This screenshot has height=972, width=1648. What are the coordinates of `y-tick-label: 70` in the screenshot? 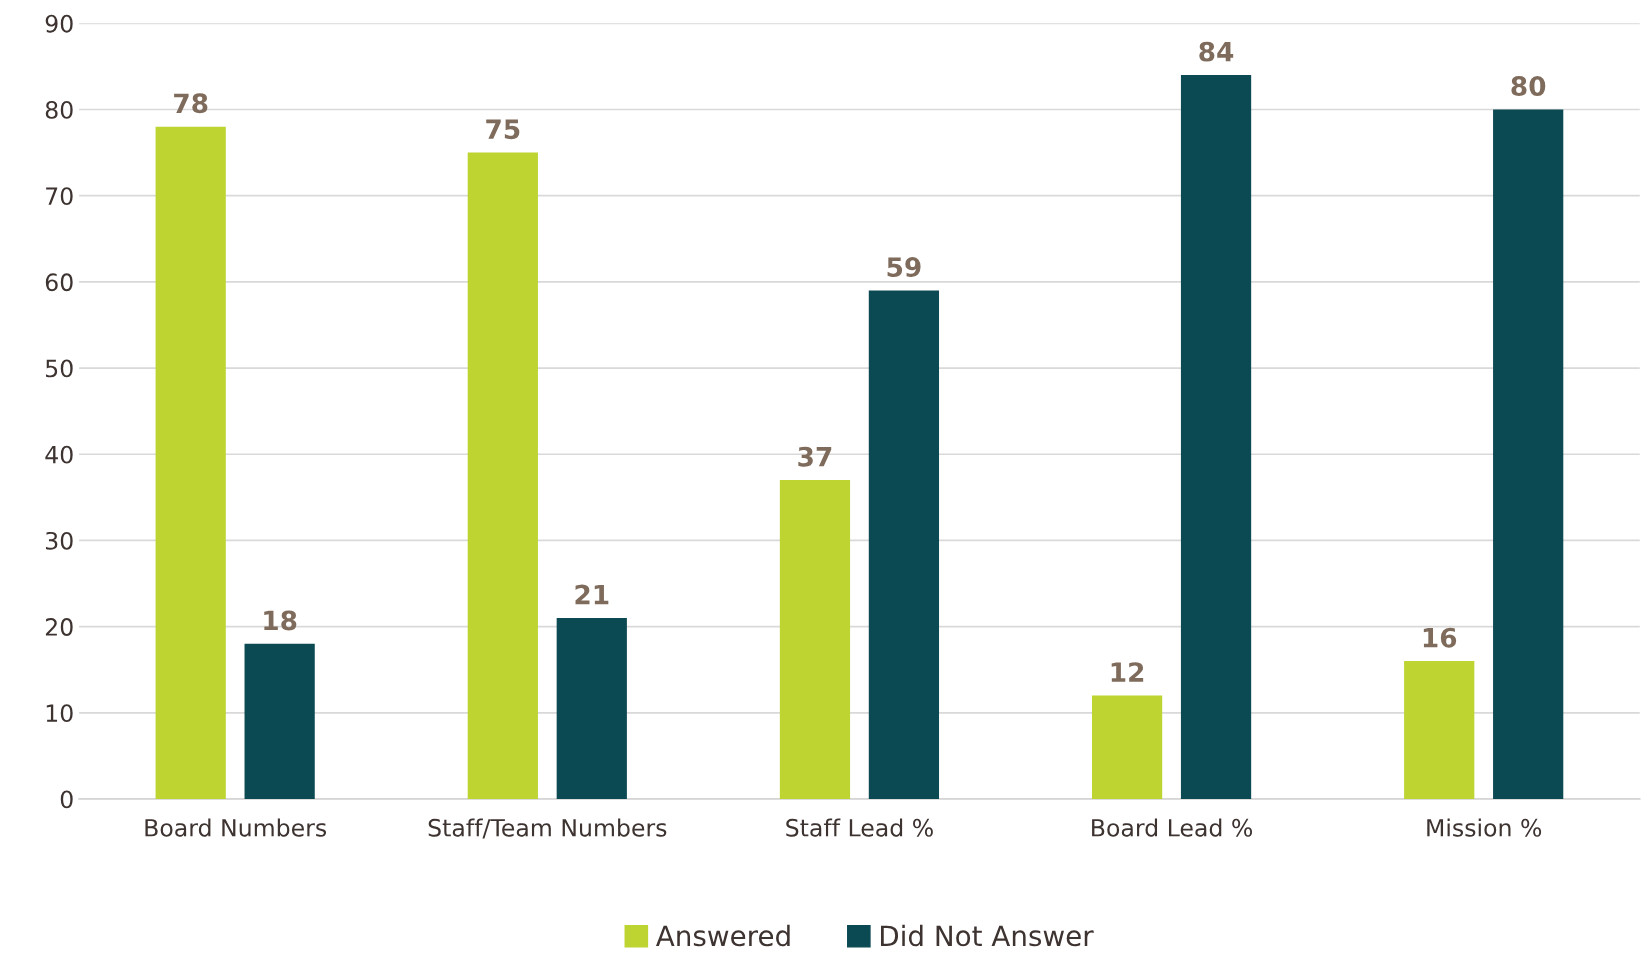 It's located at (59, 196).